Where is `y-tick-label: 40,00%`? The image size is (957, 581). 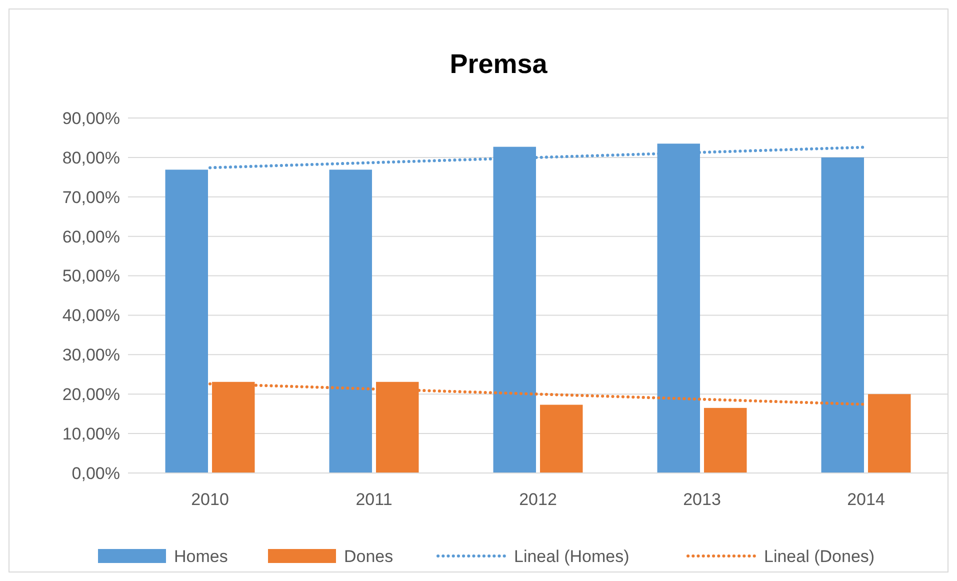
y-tick-label: 40,00% is located at coordinates (91, 316).